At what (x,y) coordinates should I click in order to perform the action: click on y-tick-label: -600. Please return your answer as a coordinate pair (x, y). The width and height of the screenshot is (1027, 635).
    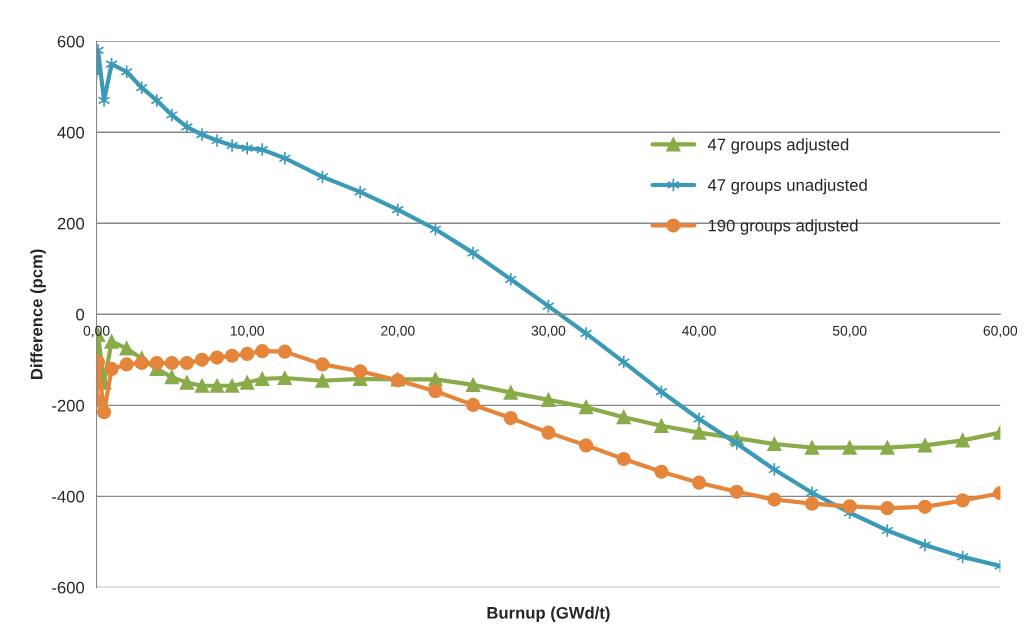
    Looking at the image, I should click on (68, 587).